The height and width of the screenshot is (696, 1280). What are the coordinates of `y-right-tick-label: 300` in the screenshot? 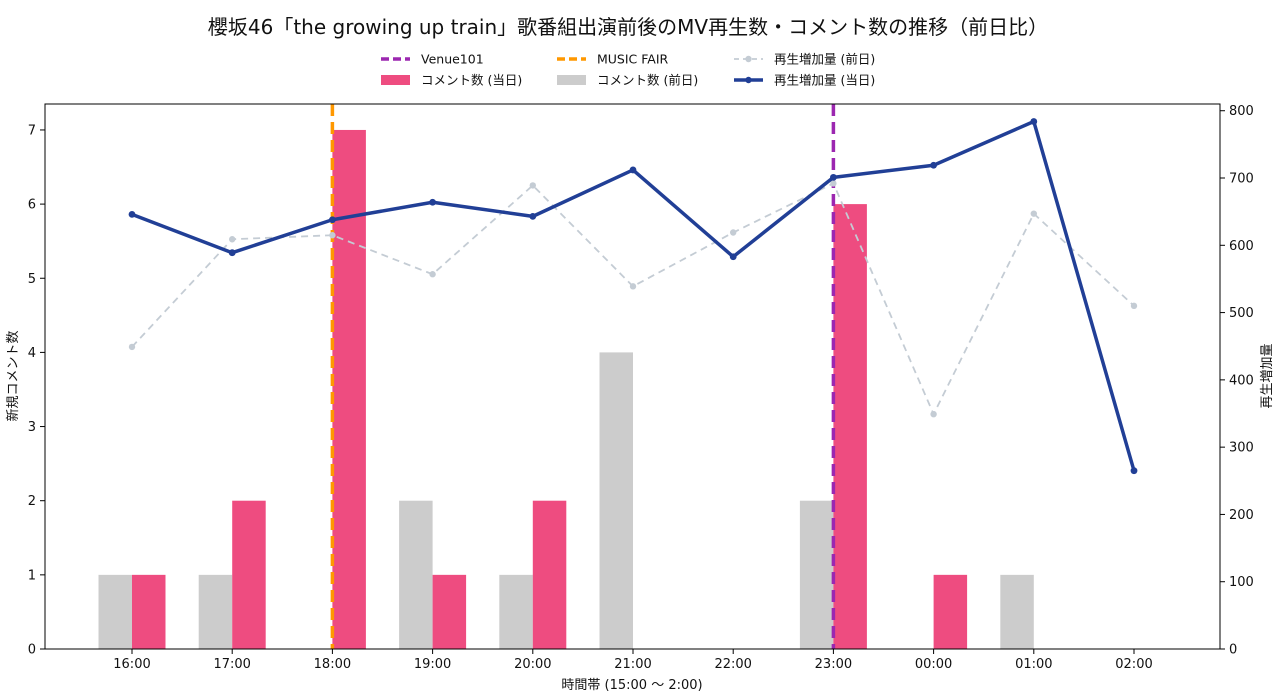 It's located at (1241, 448).